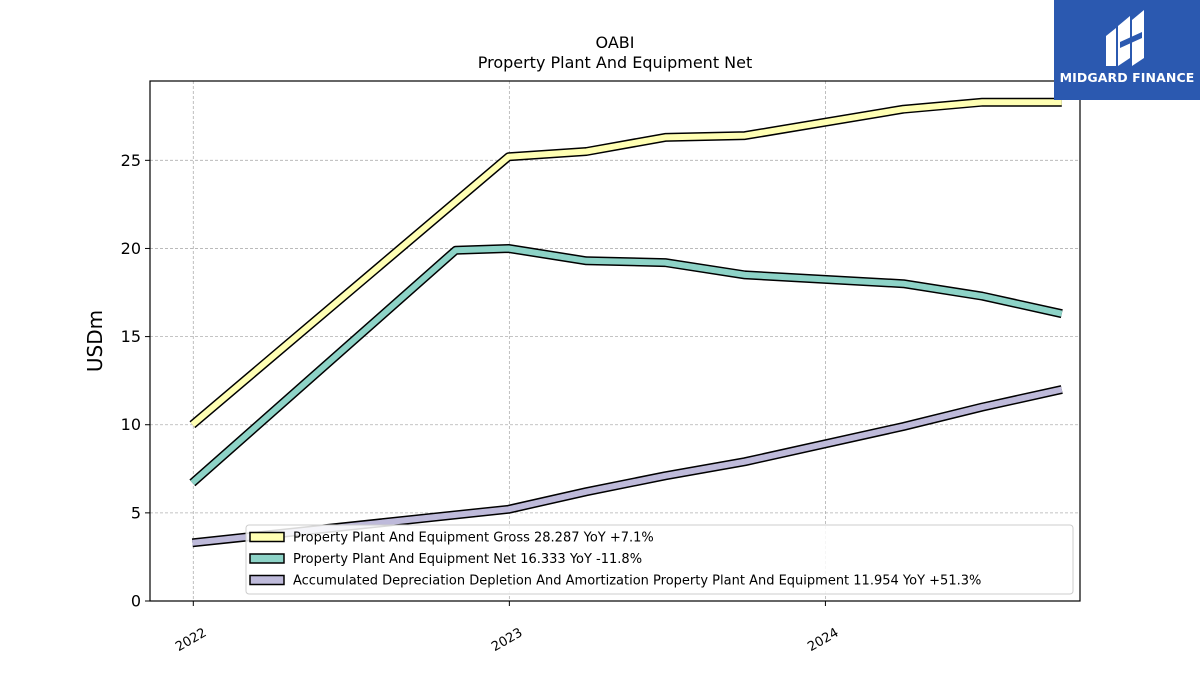 The height and width of the screenshot is (675, 1200). What do you see at coordinates (131, 336) in the screenshot?
I see `y-tick-label: 15` at bounding box center [131, 336].